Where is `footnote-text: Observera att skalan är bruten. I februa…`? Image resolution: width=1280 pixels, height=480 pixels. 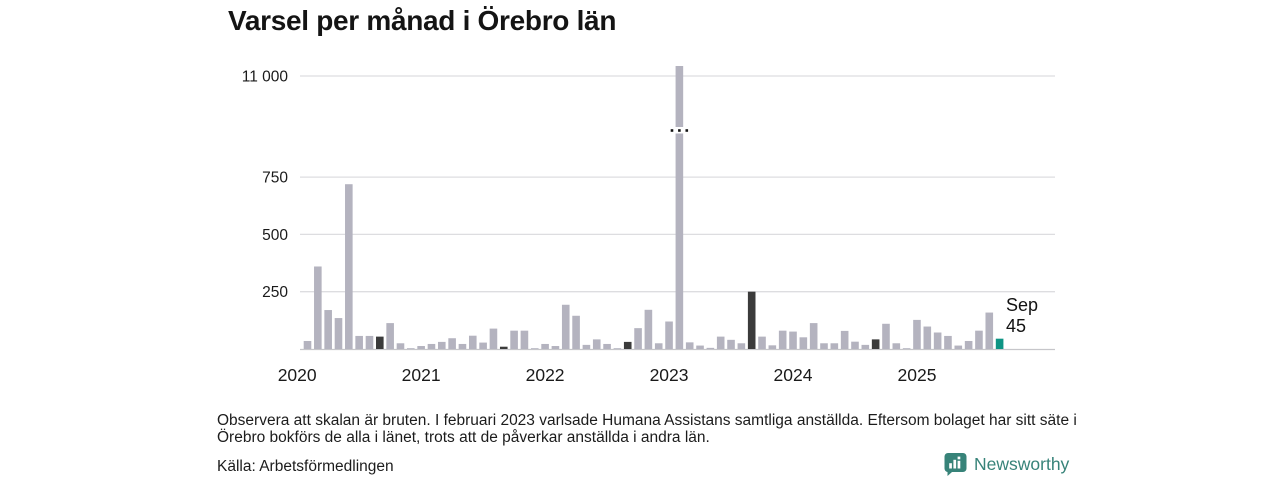 footnote-text: Observera att skalan är bruten. I februa… is located at coordinates (647, 429).